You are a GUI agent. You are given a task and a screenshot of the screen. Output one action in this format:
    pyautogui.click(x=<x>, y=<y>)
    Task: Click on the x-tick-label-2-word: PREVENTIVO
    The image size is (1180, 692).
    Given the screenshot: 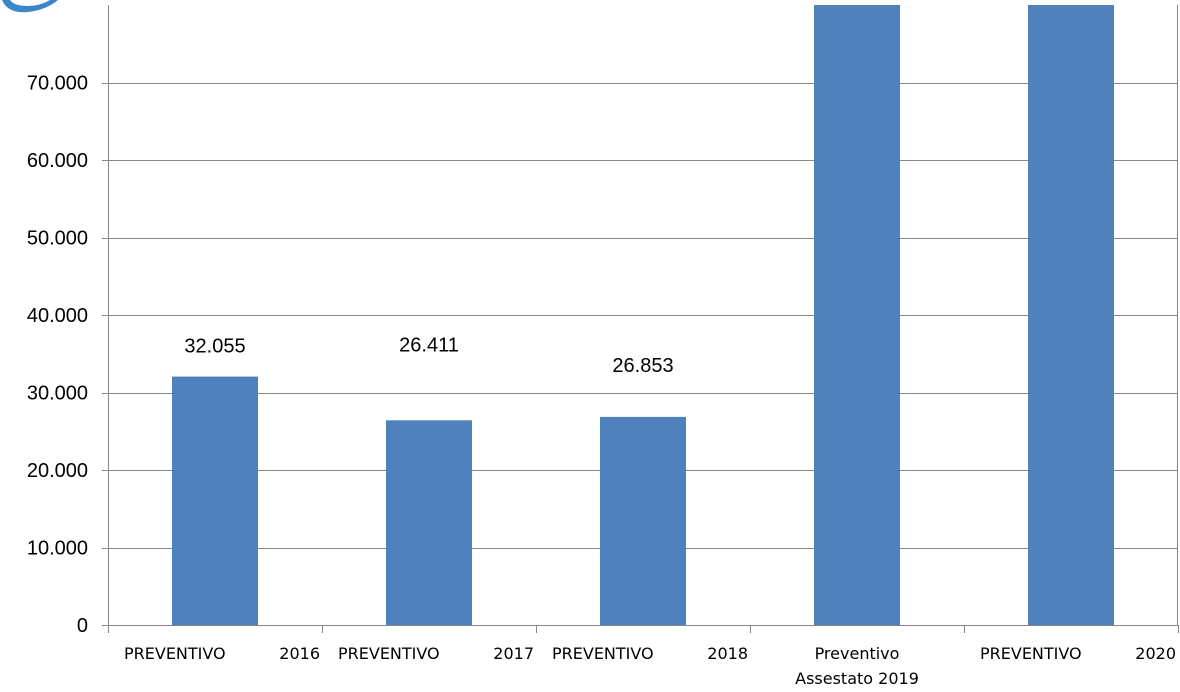 What is the action you would take?
    pyautogui.click(x=603, y=653)
    